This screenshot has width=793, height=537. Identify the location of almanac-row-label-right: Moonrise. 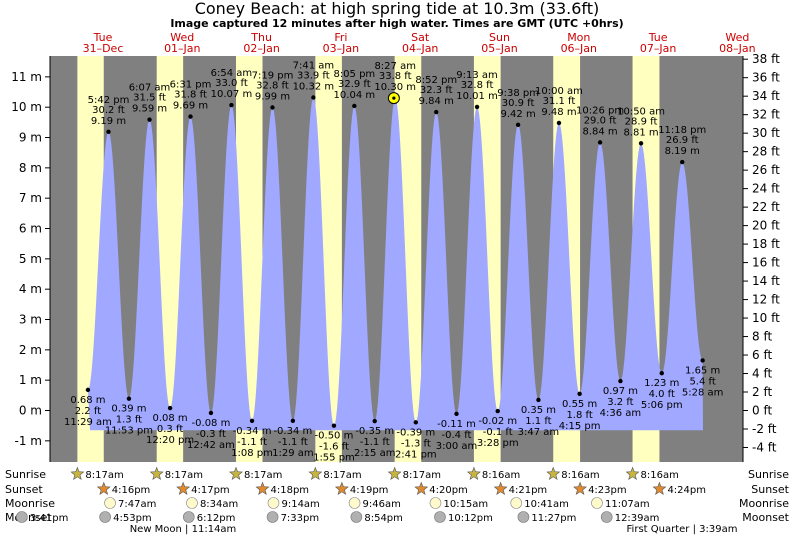
(764, 503).